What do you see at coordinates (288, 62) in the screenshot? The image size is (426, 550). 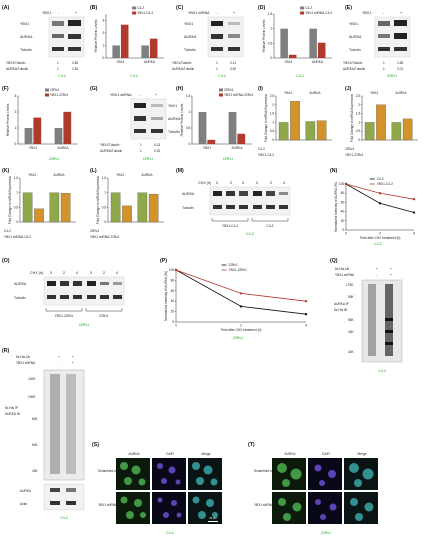 I see `x-tick-label: YBX1` at bounding box center [288, 62].